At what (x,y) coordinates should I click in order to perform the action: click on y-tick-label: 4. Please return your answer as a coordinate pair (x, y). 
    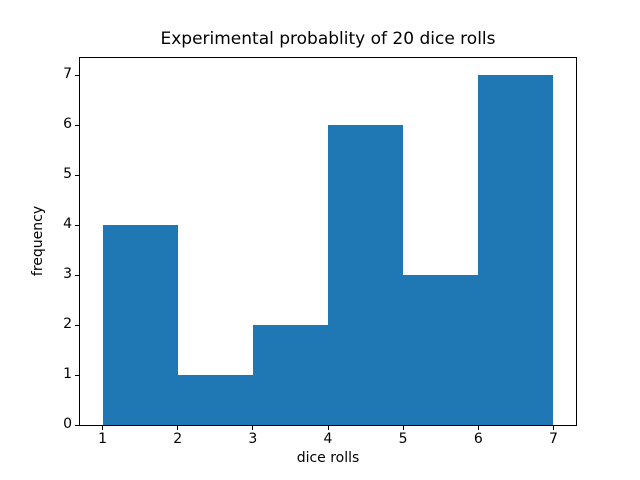
    Looking at the image, I should click on (67, 224).